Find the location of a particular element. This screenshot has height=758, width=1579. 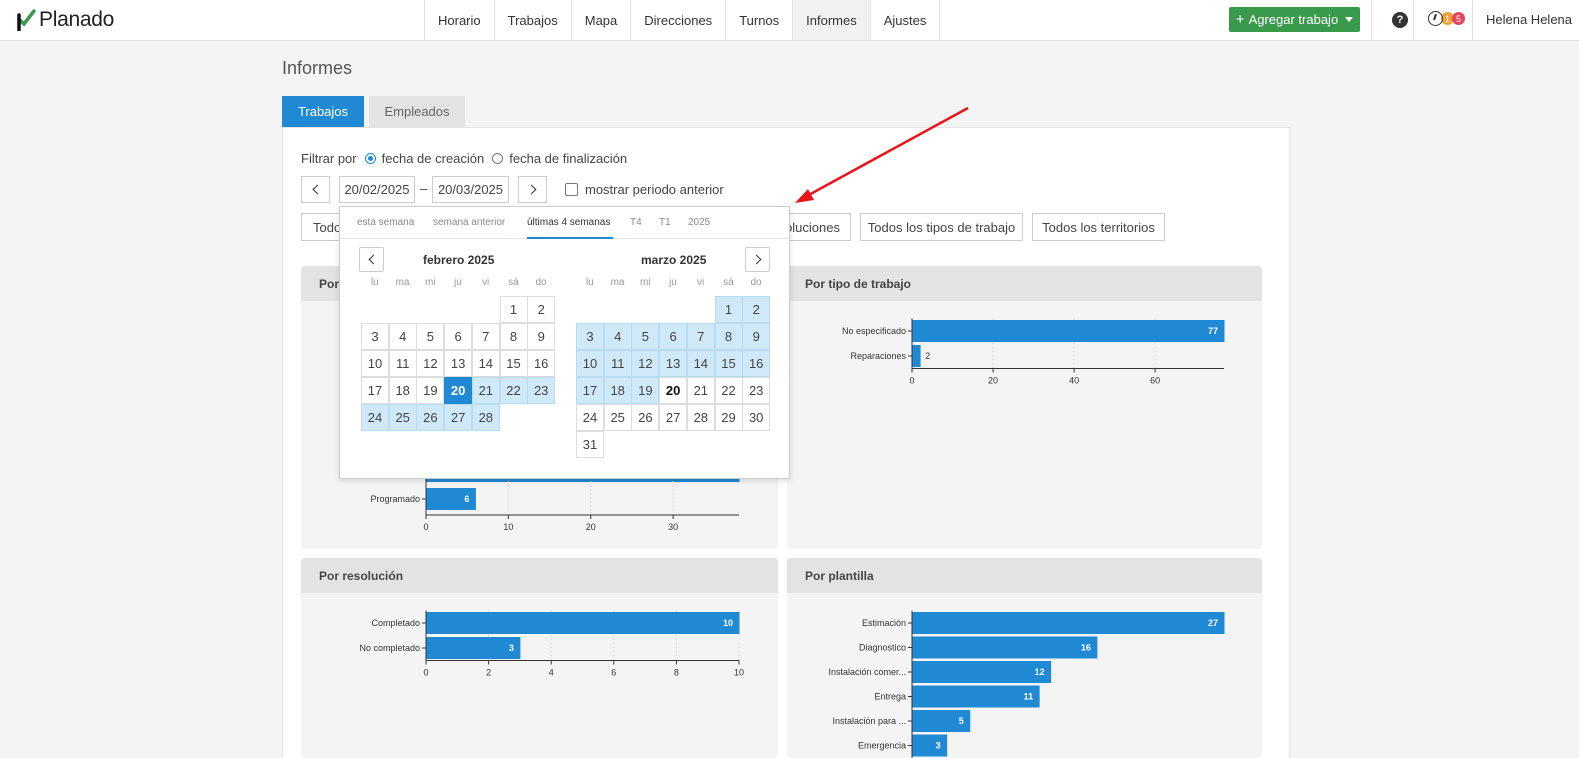

calendar-day: 29 is located at coordinates (728, 417).